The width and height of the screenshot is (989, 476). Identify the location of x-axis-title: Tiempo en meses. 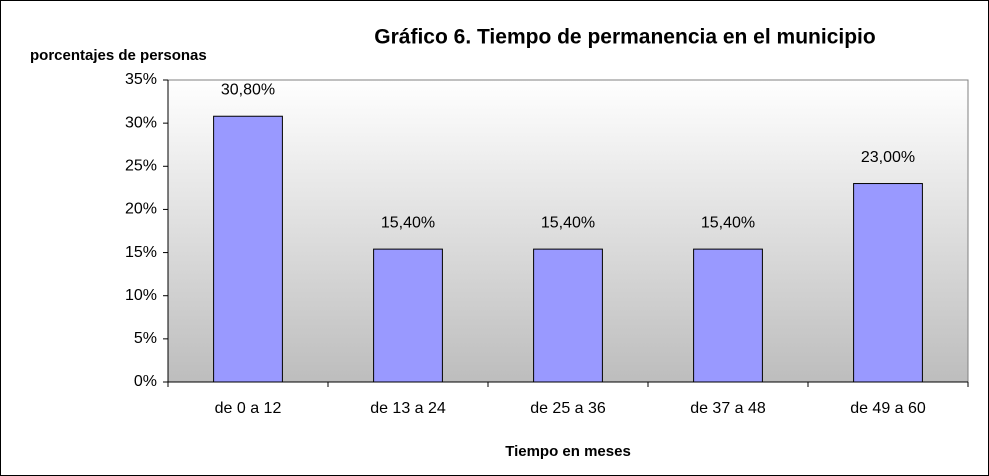
(568, 451).